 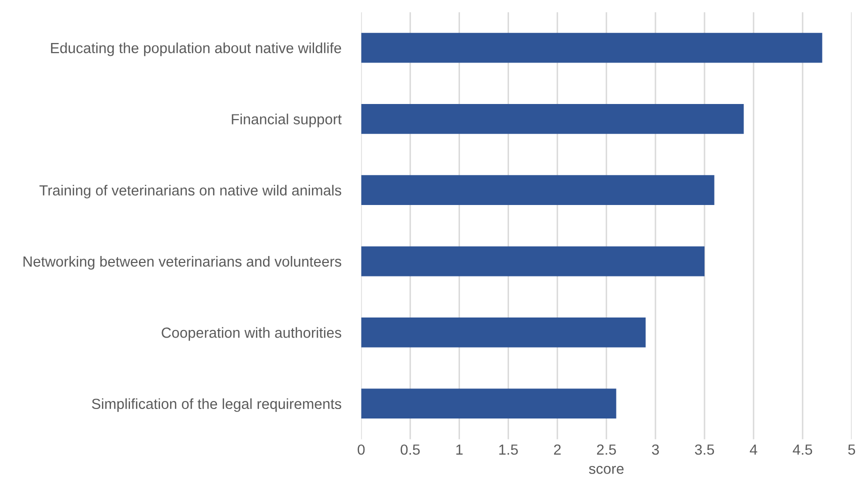 What do you see at coordinates (183, 263) in the screenshot?
I see `y-tick-label: Networking between veterinarians and volunteers` at bounding box center [183, 263].